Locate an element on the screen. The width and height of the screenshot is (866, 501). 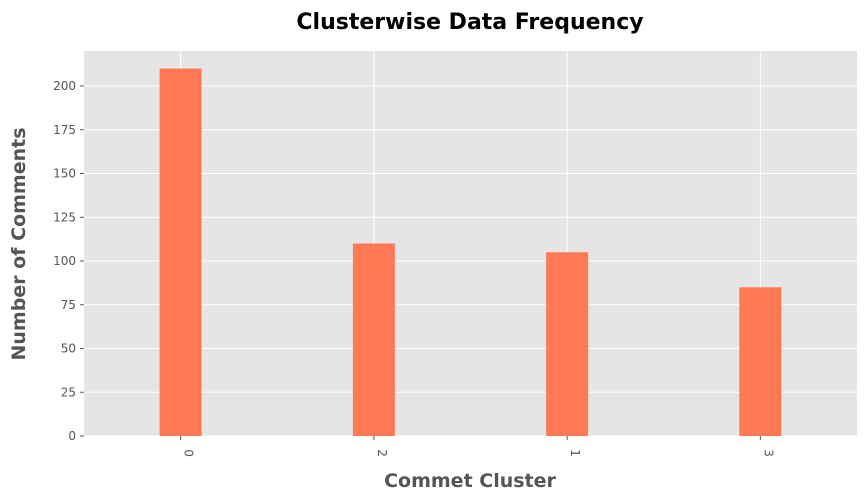
x-tick-label: 3 is located at coordinates (768, 453).